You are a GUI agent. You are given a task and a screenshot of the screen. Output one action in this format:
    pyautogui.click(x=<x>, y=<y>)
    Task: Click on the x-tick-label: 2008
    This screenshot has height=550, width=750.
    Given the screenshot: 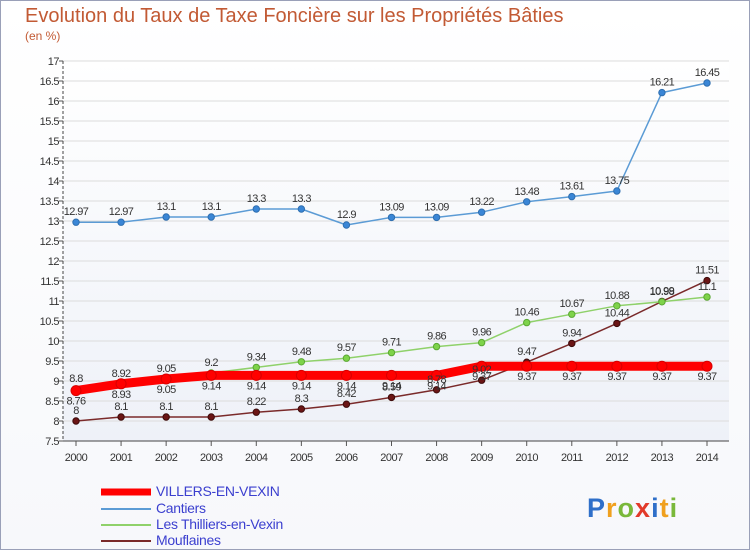 What is the action you would take?
    pyautogui.click(x=436, y=458)
    